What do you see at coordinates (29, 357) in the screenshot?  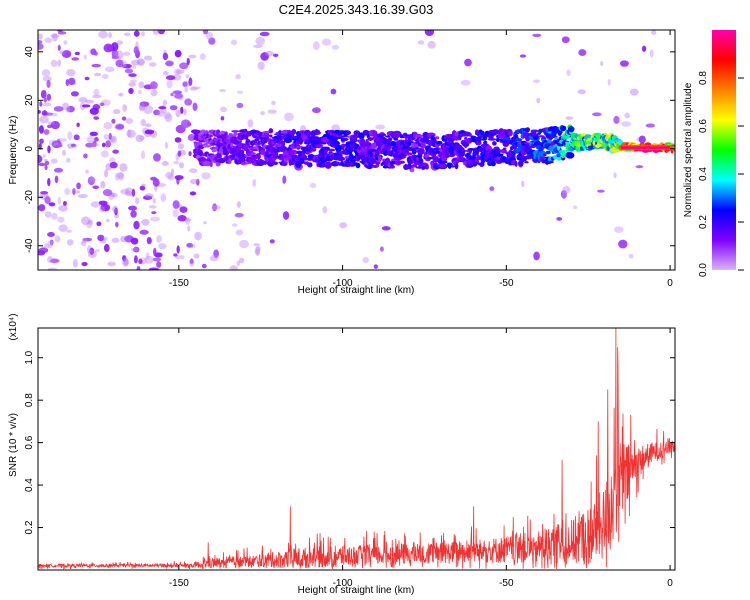 I see `snr-ytick-label: 1.0` at bounding box center [29, 357].